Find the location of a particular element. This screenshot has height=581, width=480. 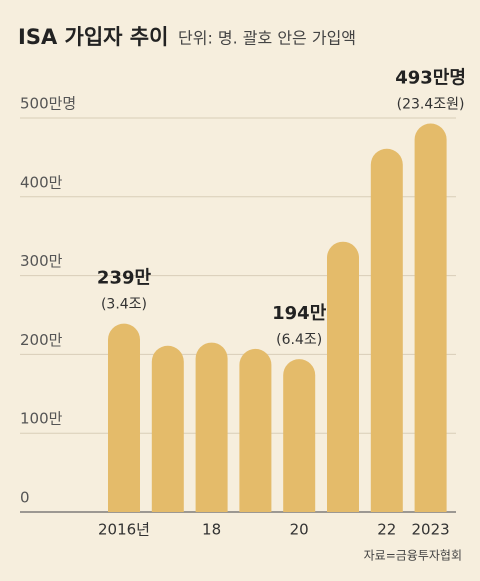

value-label: 239만 is located at coordinates (124, 278).